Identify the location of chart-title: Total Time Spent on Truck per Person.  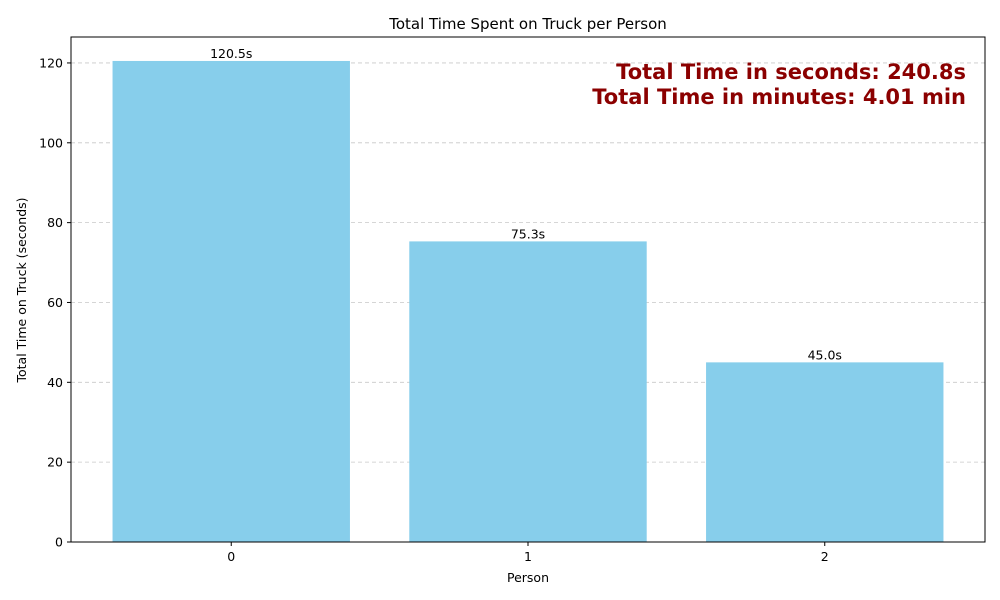
(527, 24).